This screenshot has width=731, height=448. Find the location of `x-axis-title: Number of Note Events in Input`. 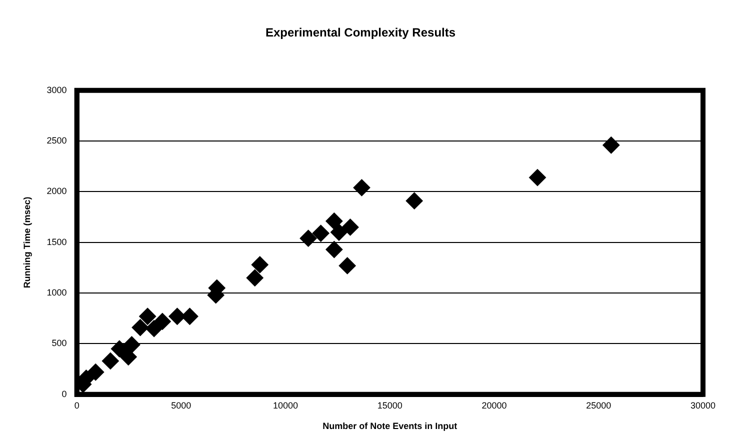

x-axis-title: Number of Note Events in Input is located at coordinates (390, 426).